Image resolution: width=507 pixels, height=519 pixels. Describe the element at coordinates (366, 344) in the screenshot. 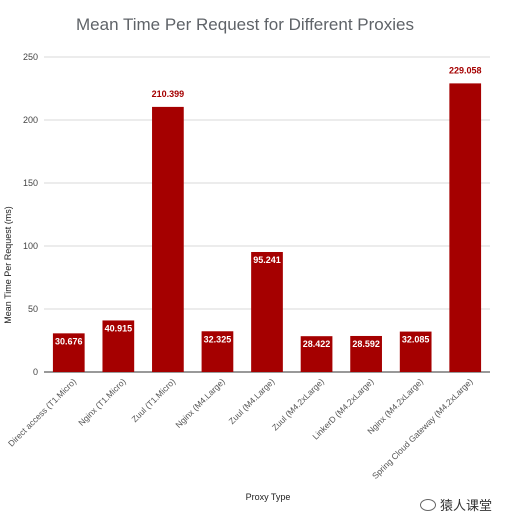

I see `data-label: 28.592` at that location.